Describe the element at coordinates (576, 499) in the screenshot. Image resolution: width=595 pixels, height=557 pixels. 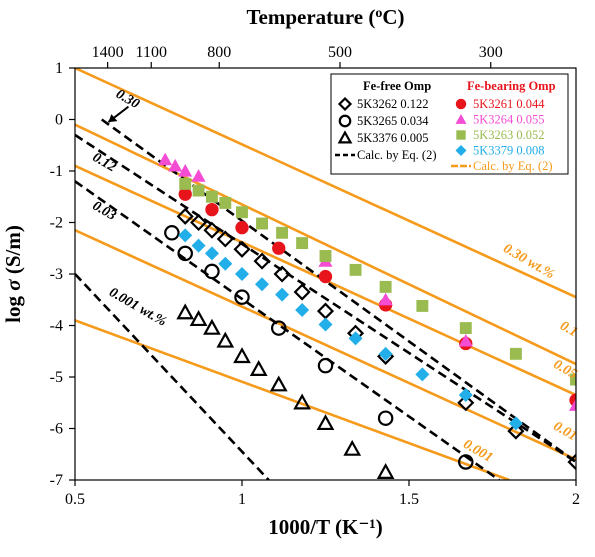
I see `x-tick-label: 2` at that location.